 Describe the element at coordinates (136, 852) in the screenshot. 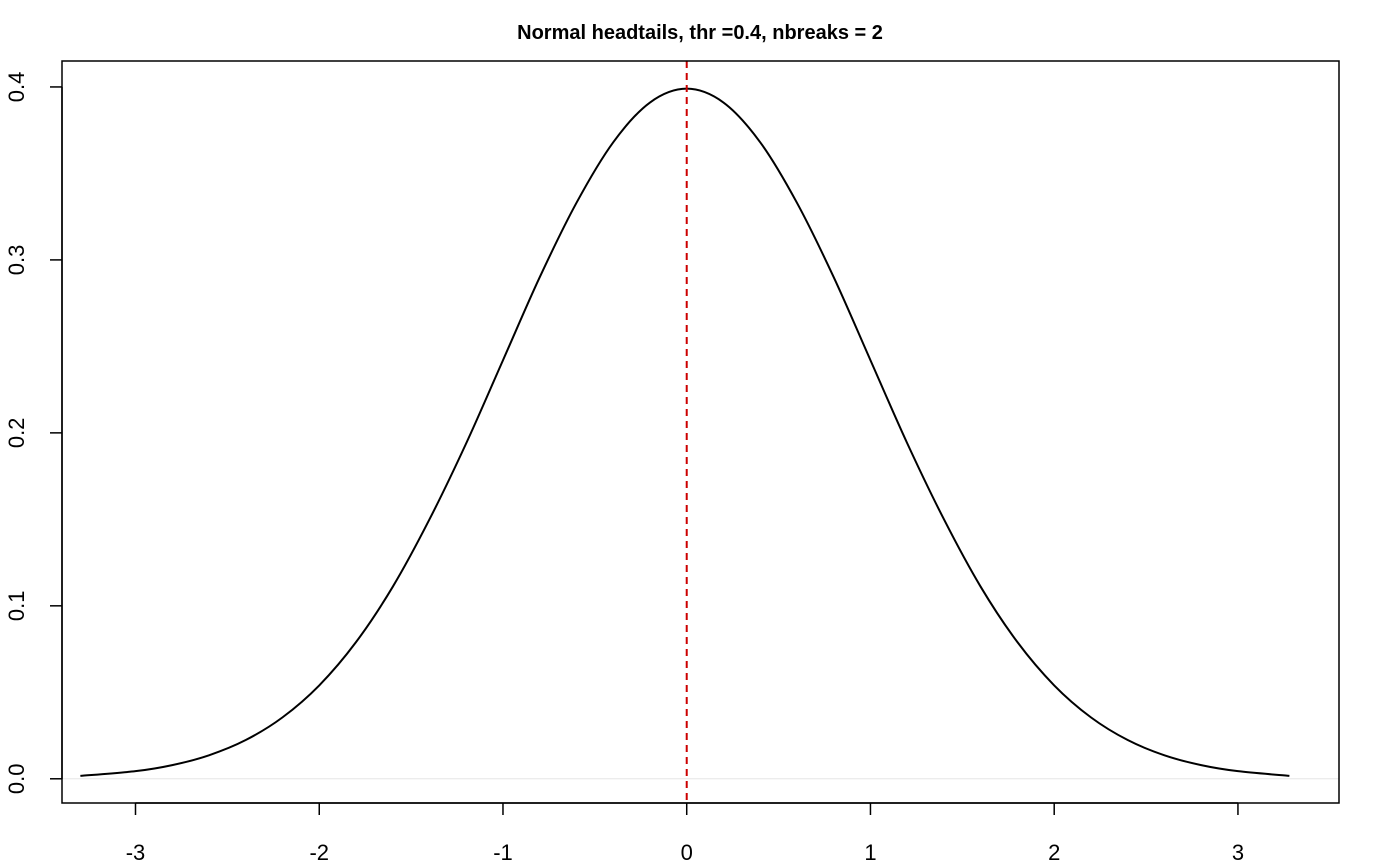

I see `x-tick-label-0: -3` at that location.